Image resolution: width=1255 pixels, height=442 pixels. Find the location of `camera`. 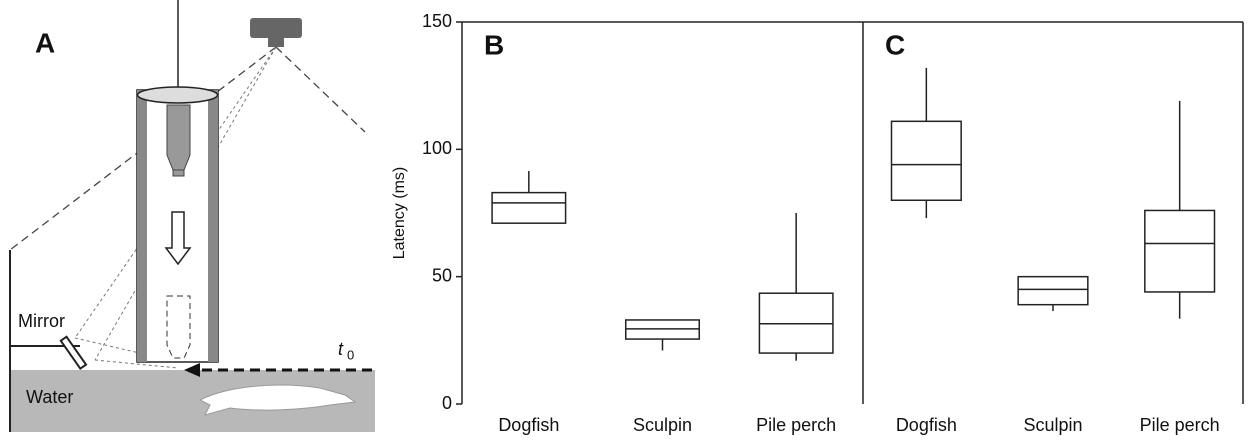

camera is located at coordinates (276, 28).